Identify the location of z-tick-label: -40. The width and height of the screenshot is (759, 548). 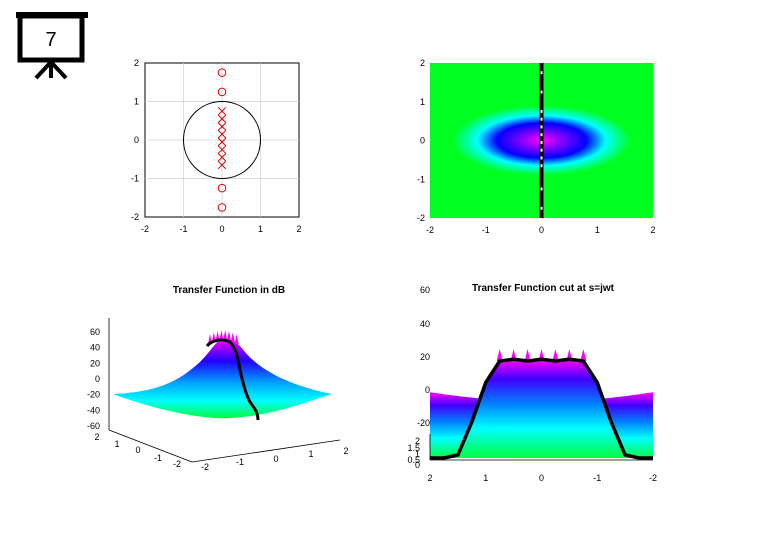
(93, 410).